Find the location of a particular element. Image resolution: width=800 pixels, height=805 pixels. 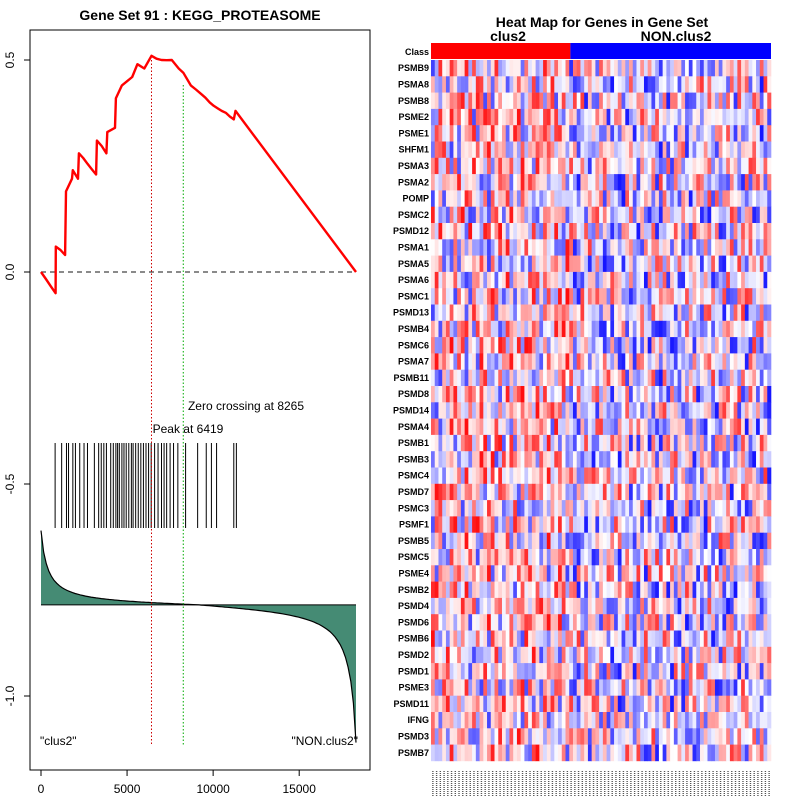

gene-label: PSMD11 is located at coordinates (411, 704).